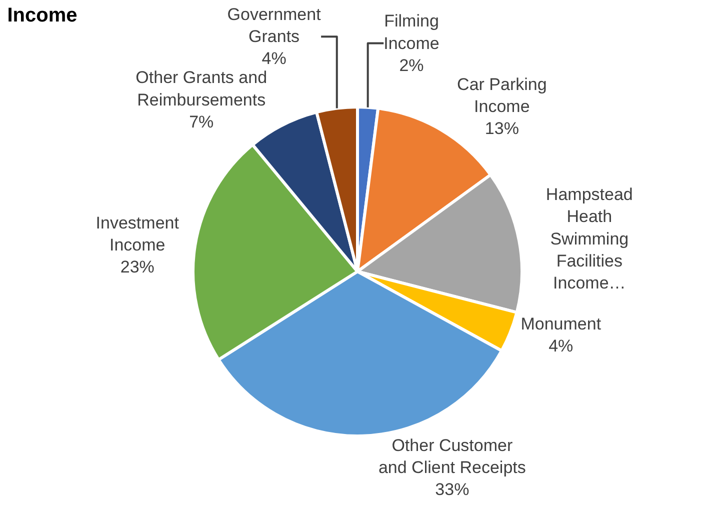 The height and width of the screenshot is (516, 725). I want to click on data-label: 2%, so click(411, 65).